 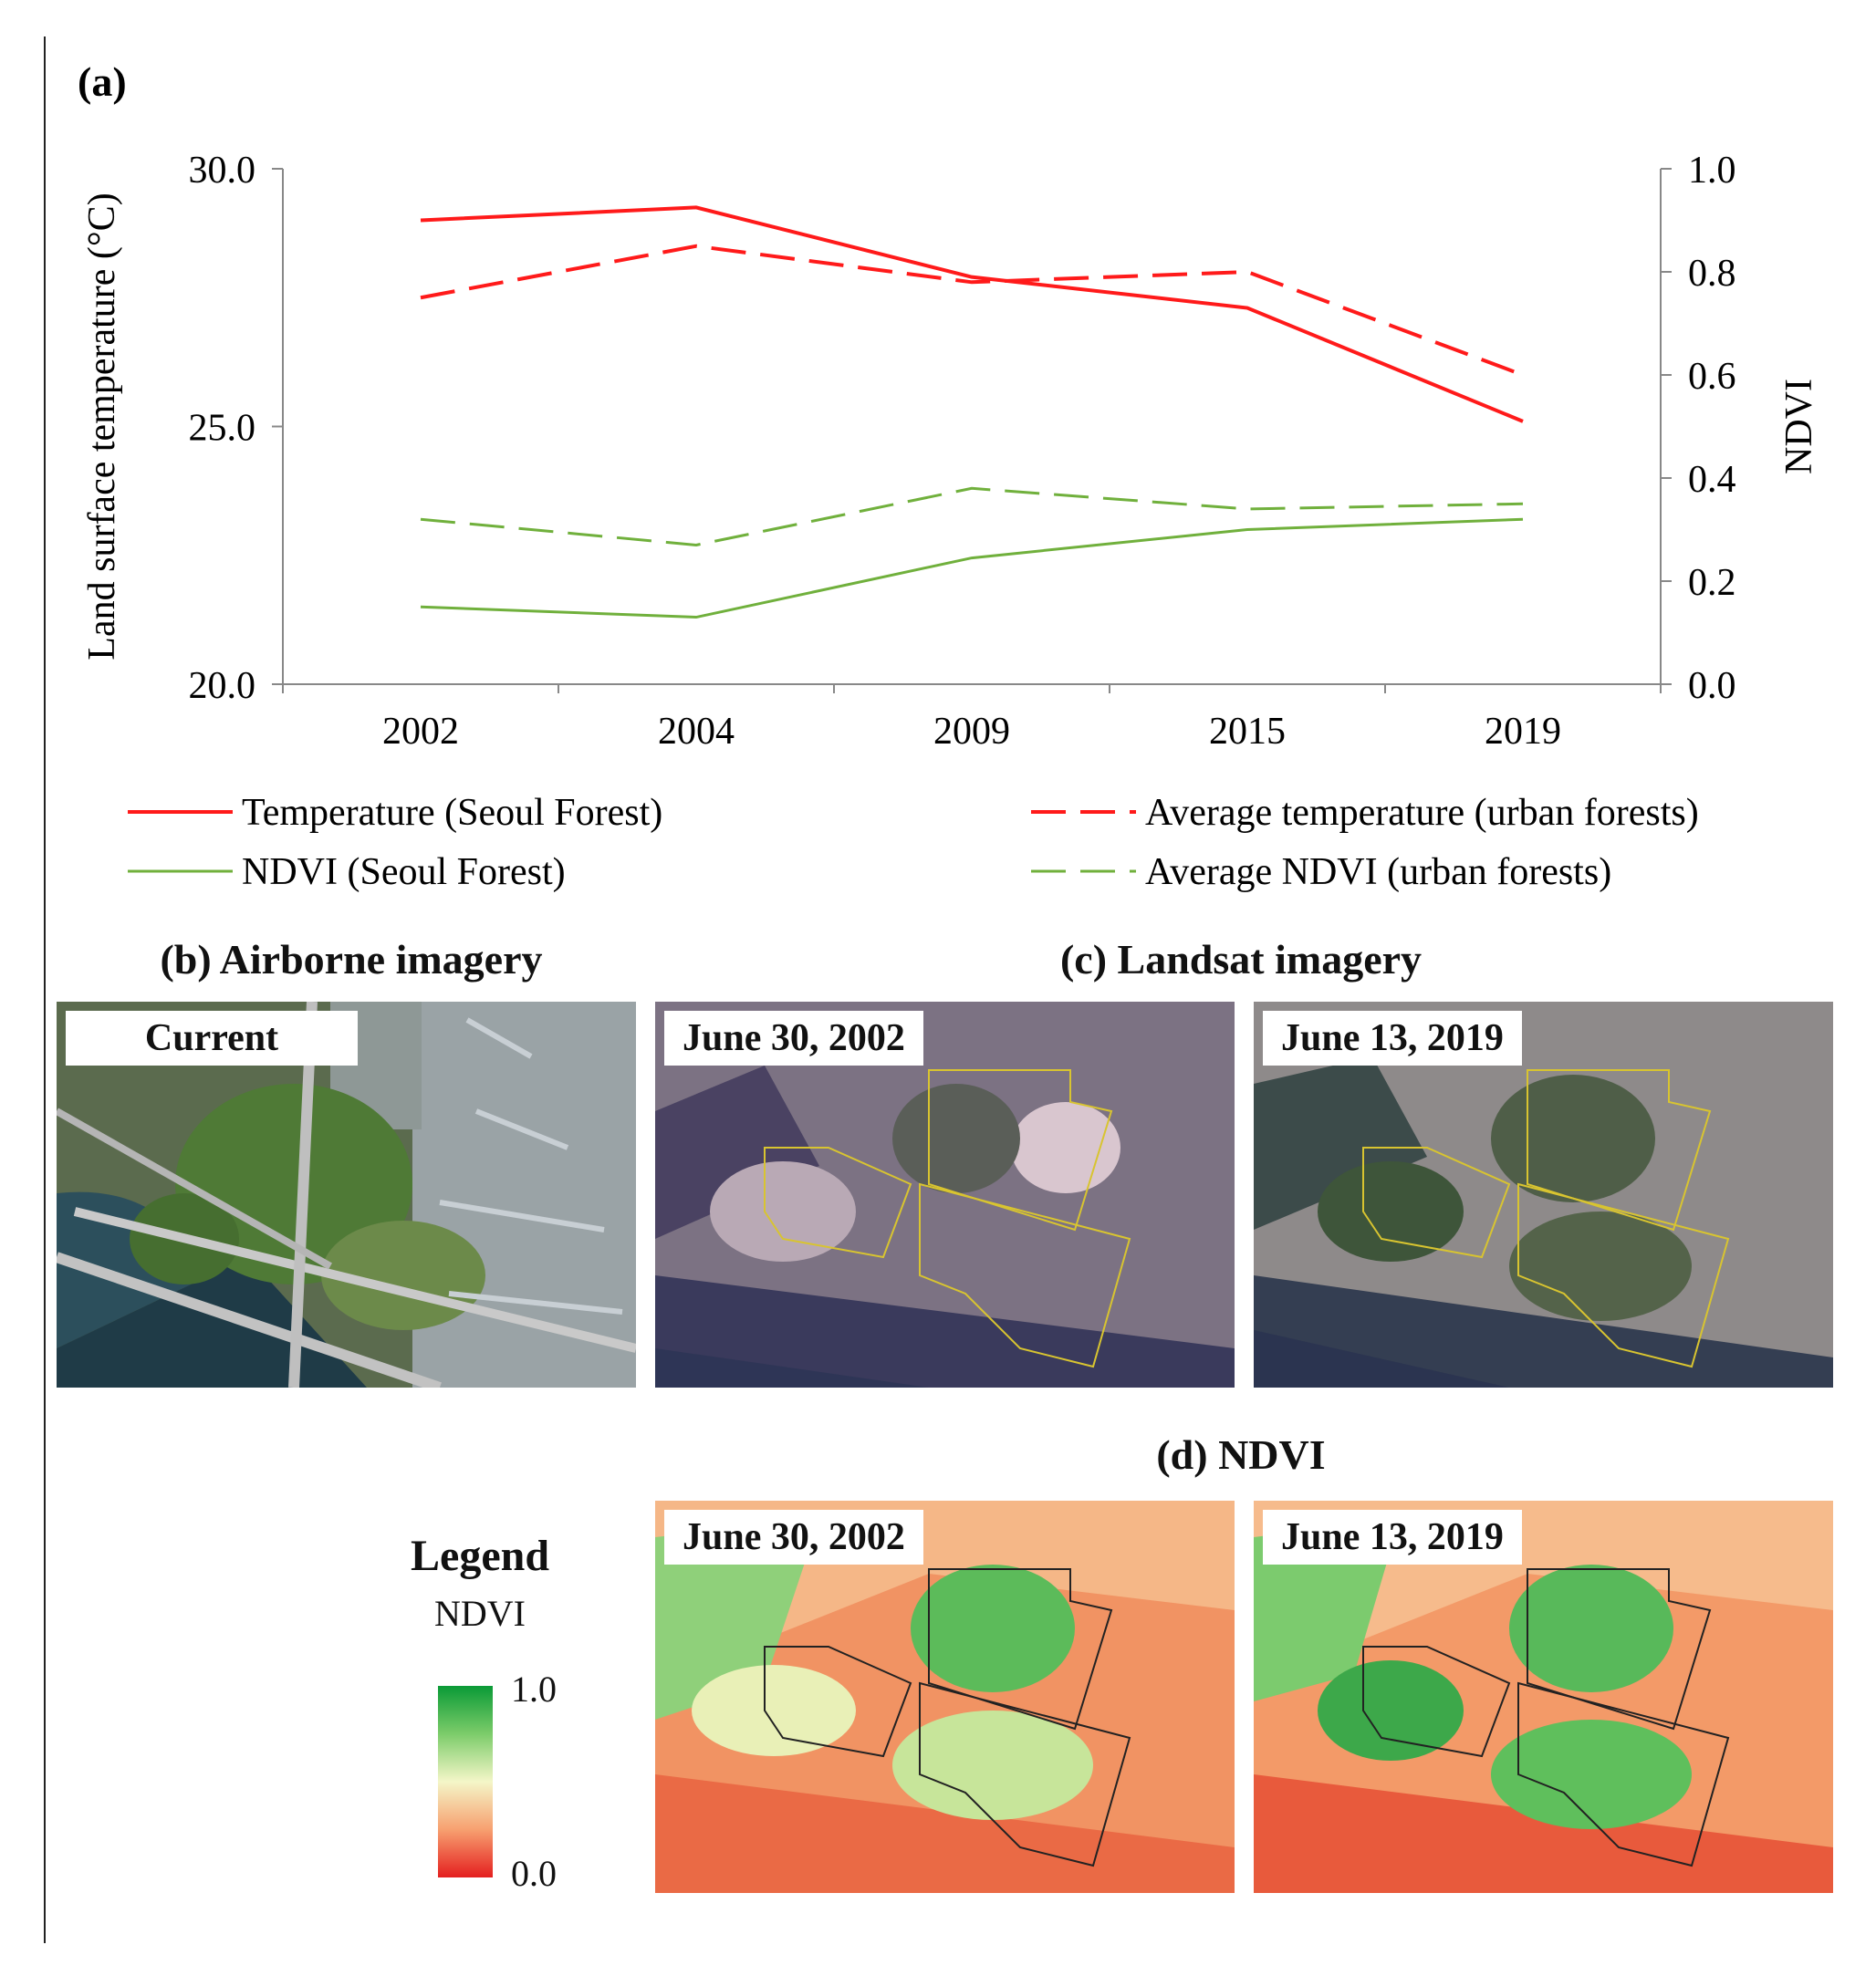 What do you see at coordinates (1523, 732) in the screenshot?
I see `x-tick-label: 2019` at bounding box center [1523, 732].